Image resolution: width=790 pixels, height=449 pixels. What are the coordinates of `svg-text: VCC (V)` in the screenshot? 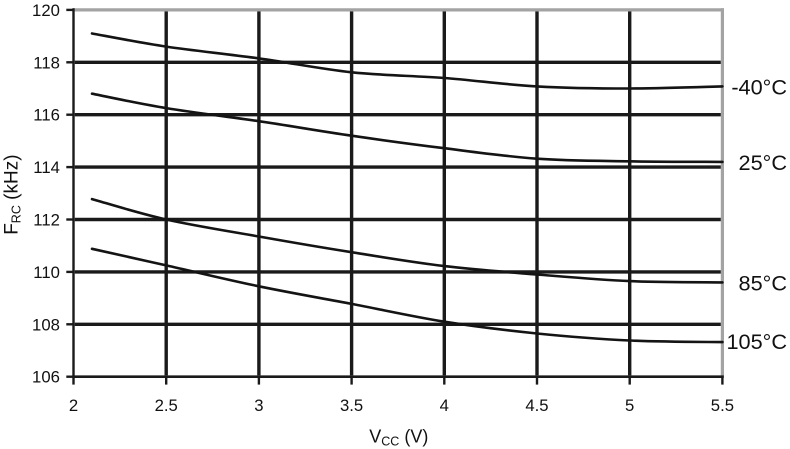 It's located at (398, 438).